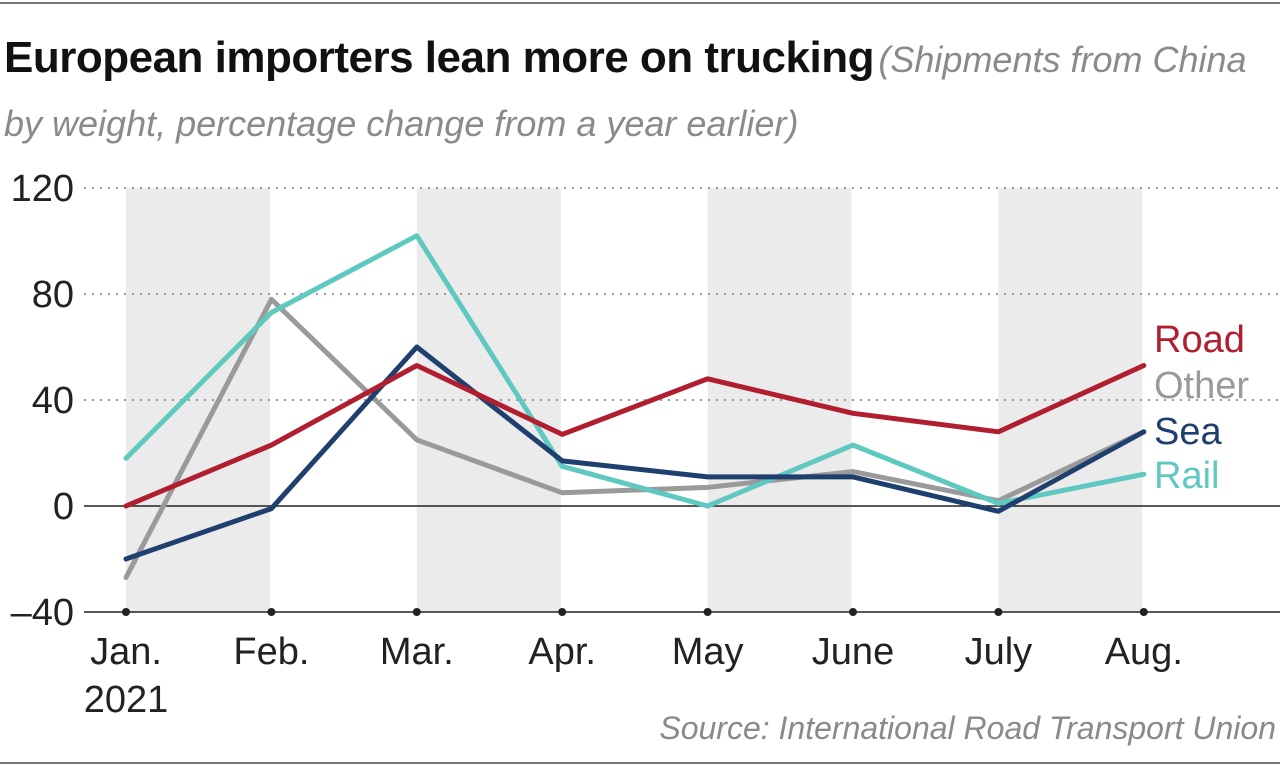 The width and height of the screenshot is (1280, 766). Describe the element at coordinates (1144, 652) in the screenshot. I see `x-tick-label: Aug.` at that location.